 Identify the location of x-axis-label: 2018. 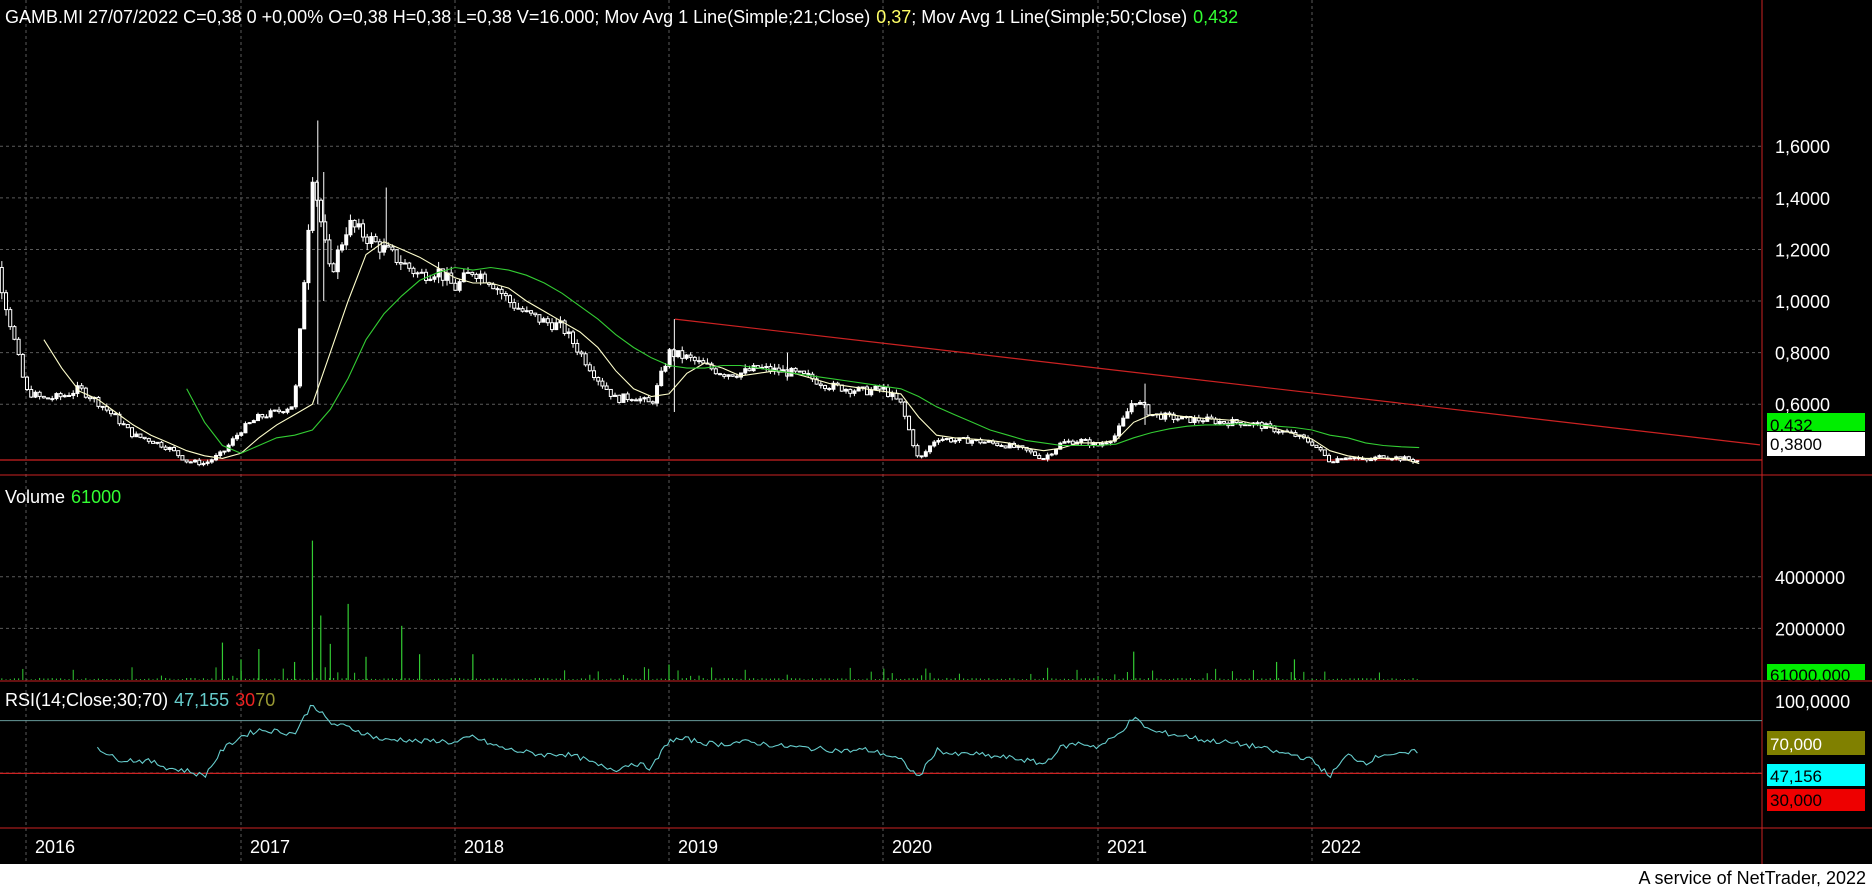
(484, 847).